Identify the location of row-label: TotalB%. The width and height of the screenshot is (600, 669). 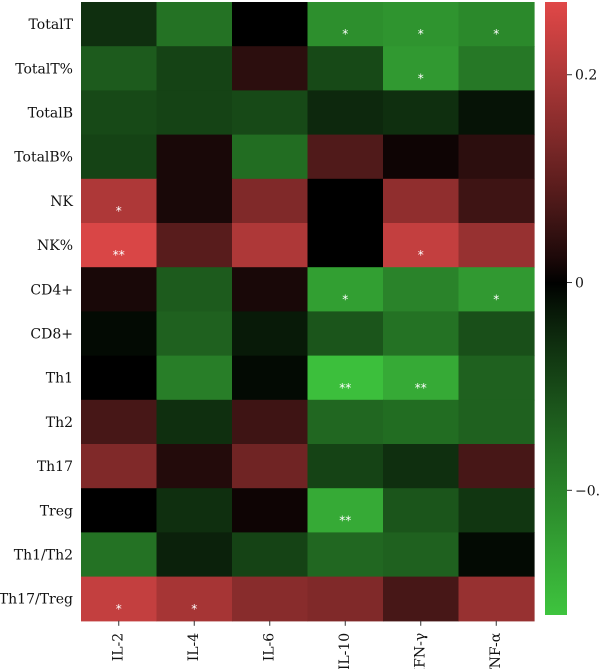
(43, 158).